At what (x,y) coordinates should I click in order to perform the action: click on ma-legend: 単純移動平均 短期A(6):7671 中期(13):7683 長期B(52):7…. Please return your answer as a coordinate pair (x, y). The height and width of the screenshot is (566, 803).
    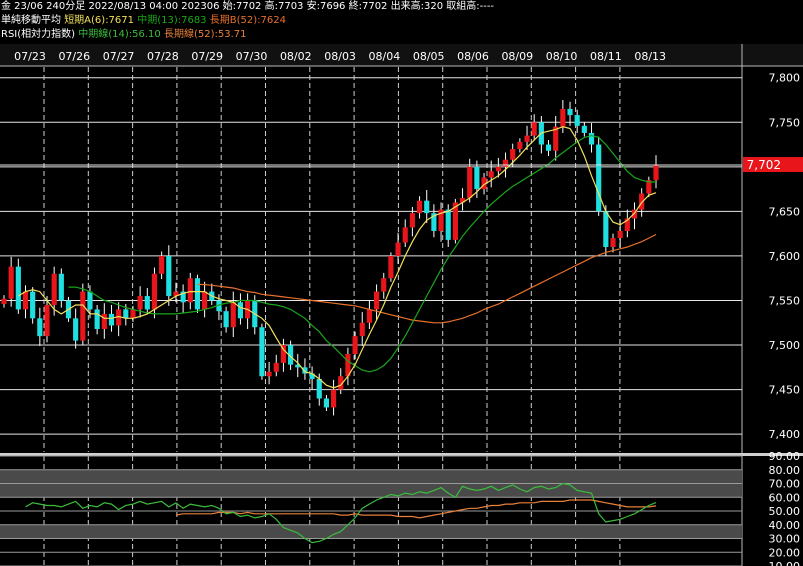
    Looking at the image, I should click on (143, 20).